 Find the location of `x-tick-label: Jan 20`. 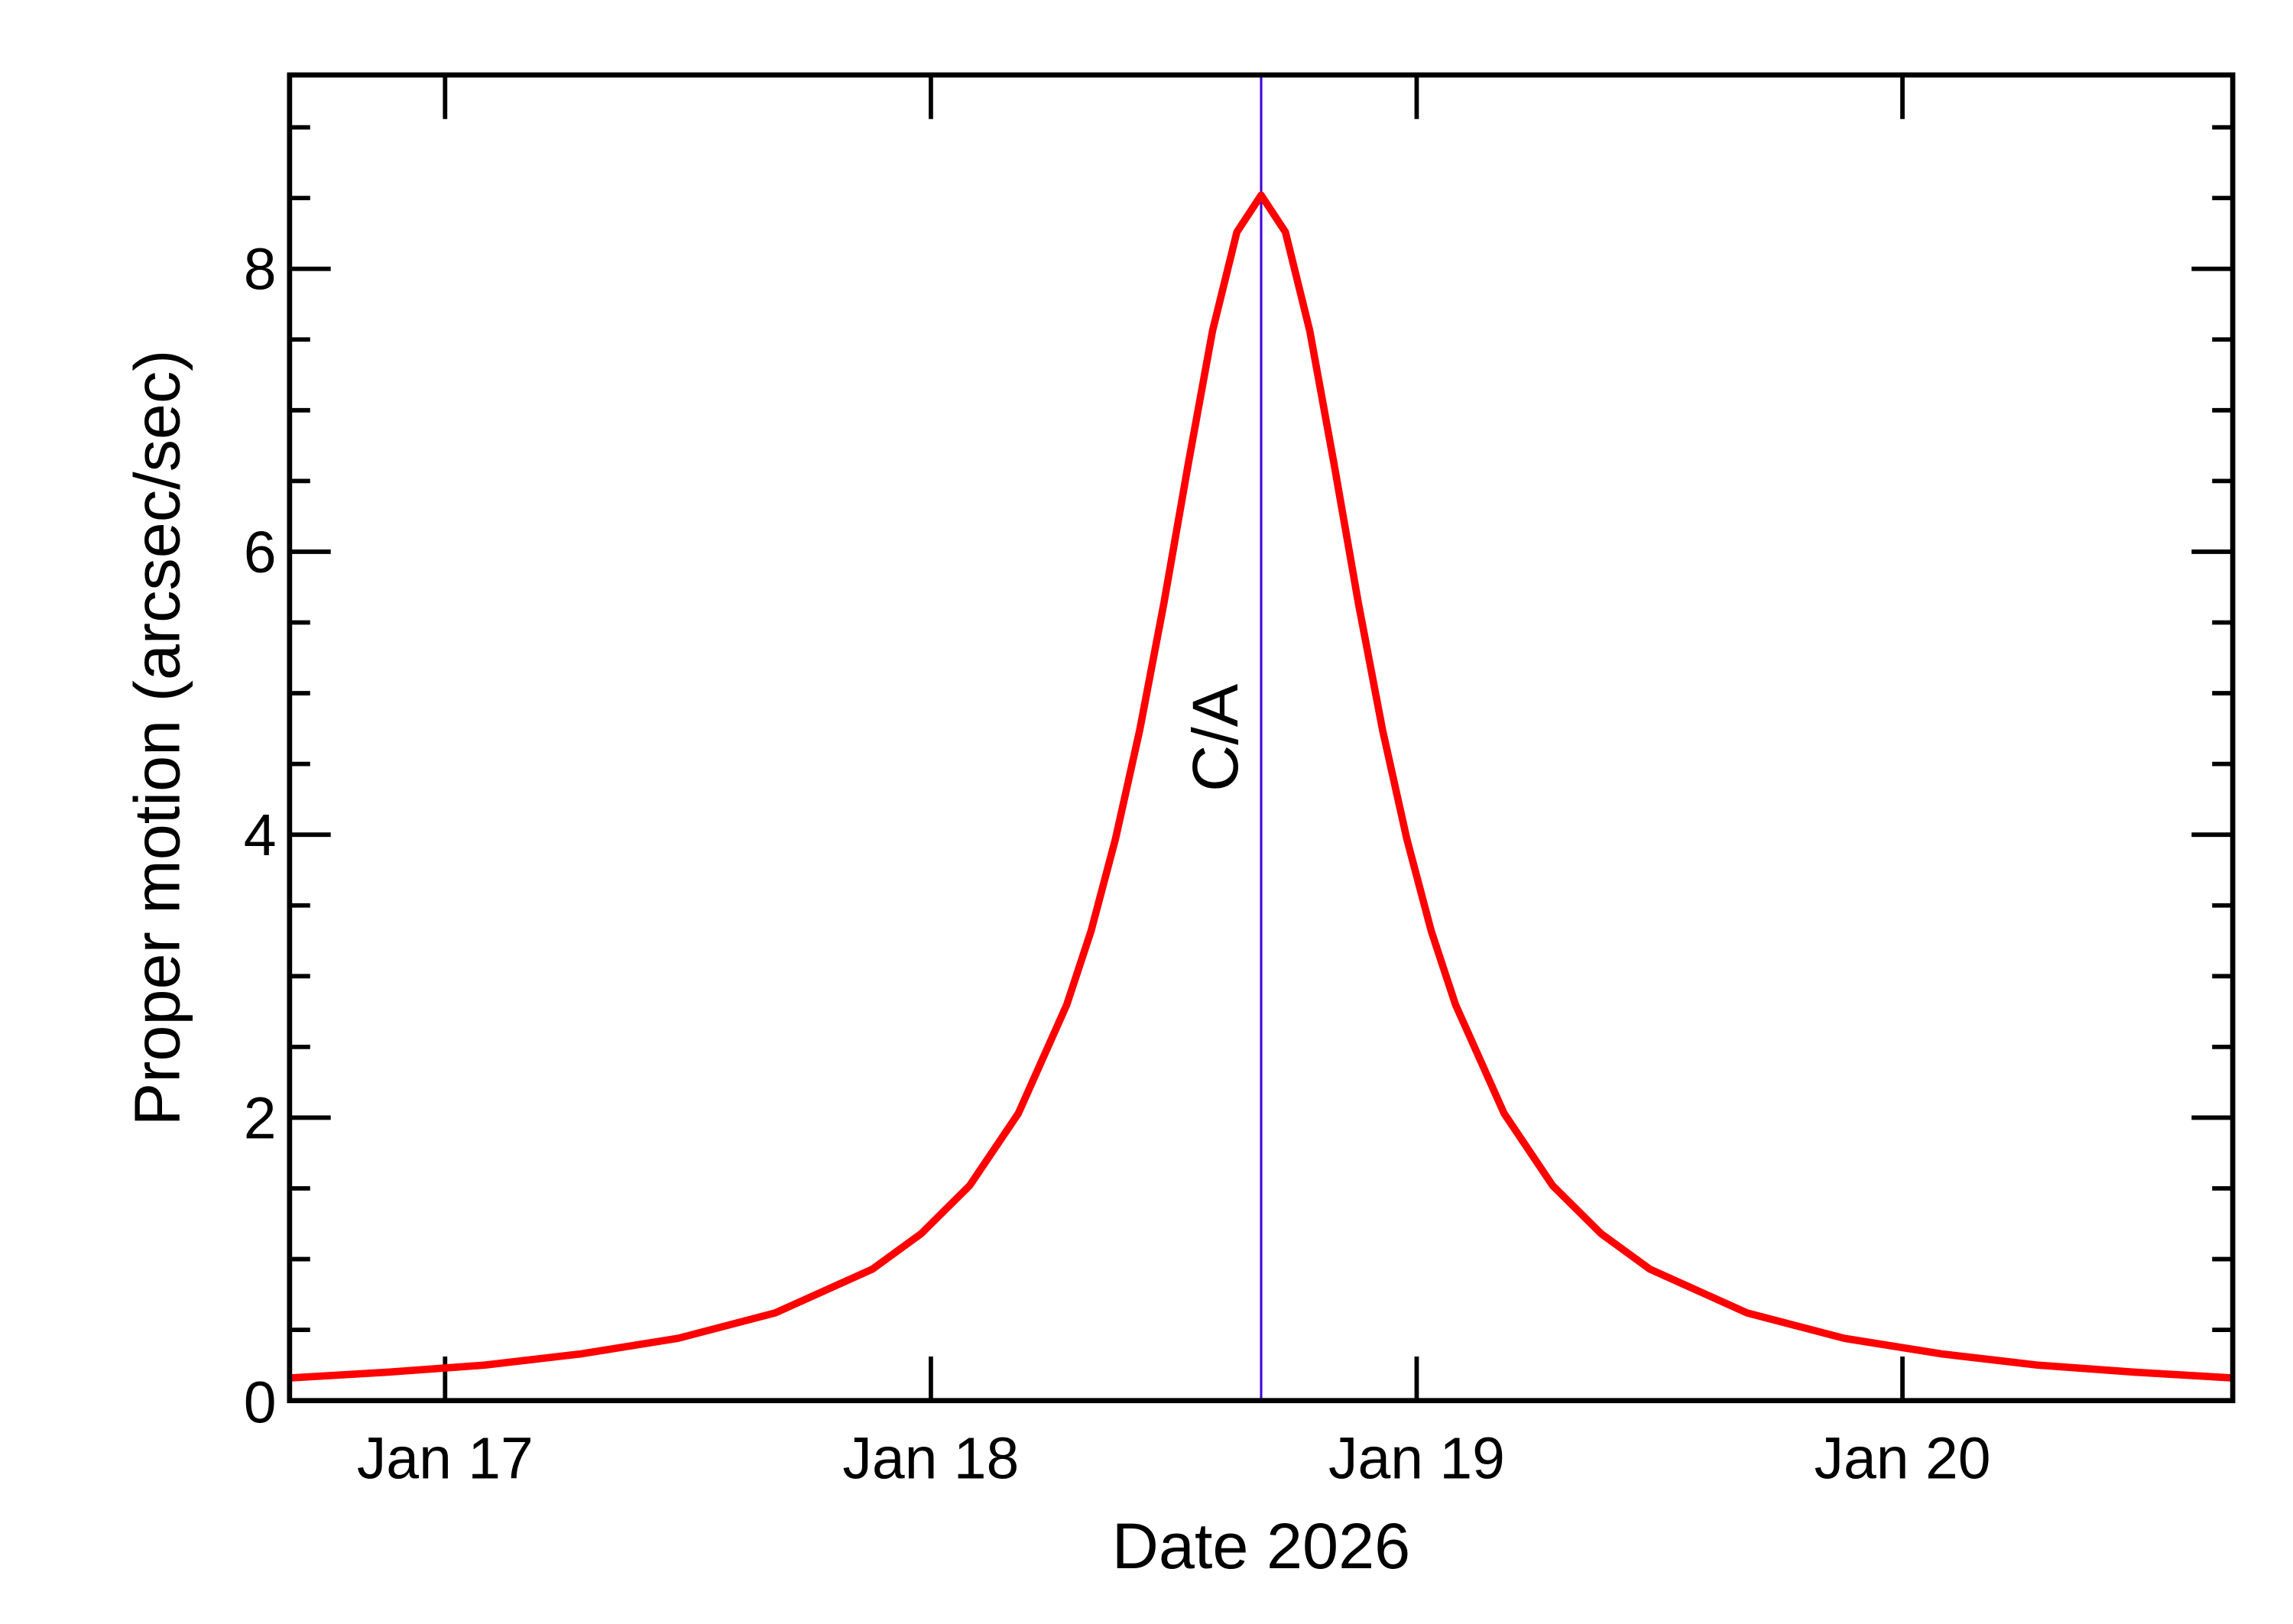

x-tick-label: Jan 20 is located at coordinates (1903, 1459).